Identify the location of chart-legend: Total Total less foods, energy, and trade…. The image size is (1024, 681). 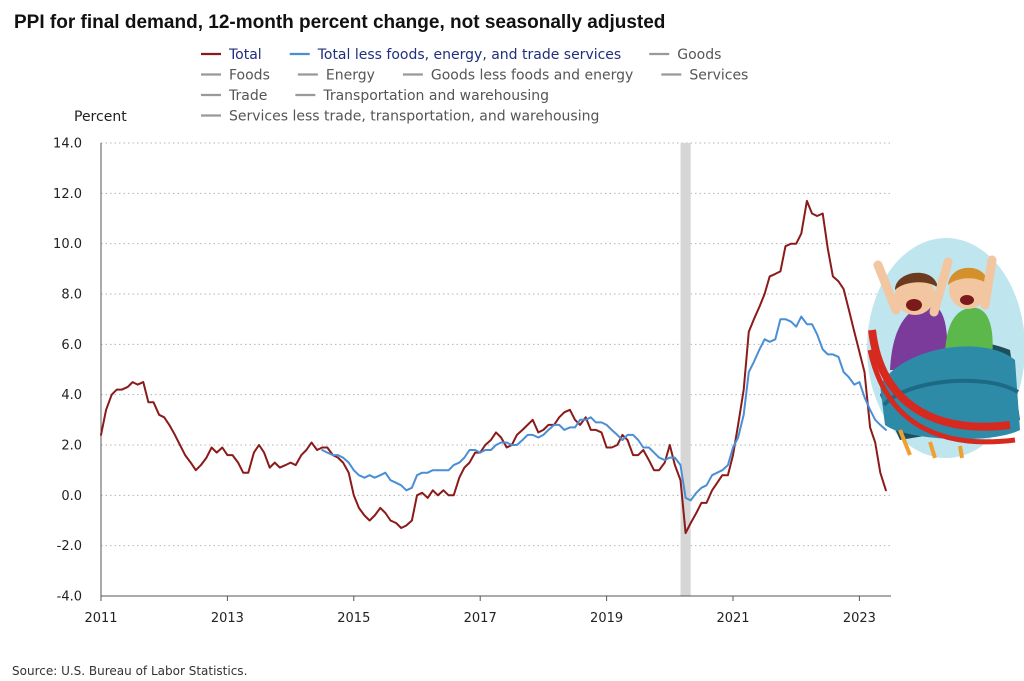
(474, 86).